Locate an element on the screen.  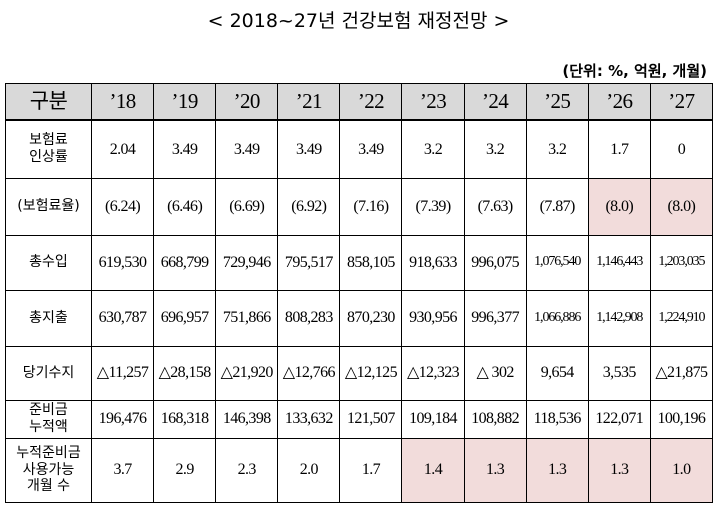
cell: 996,075 is located at coordinates (495, 262).